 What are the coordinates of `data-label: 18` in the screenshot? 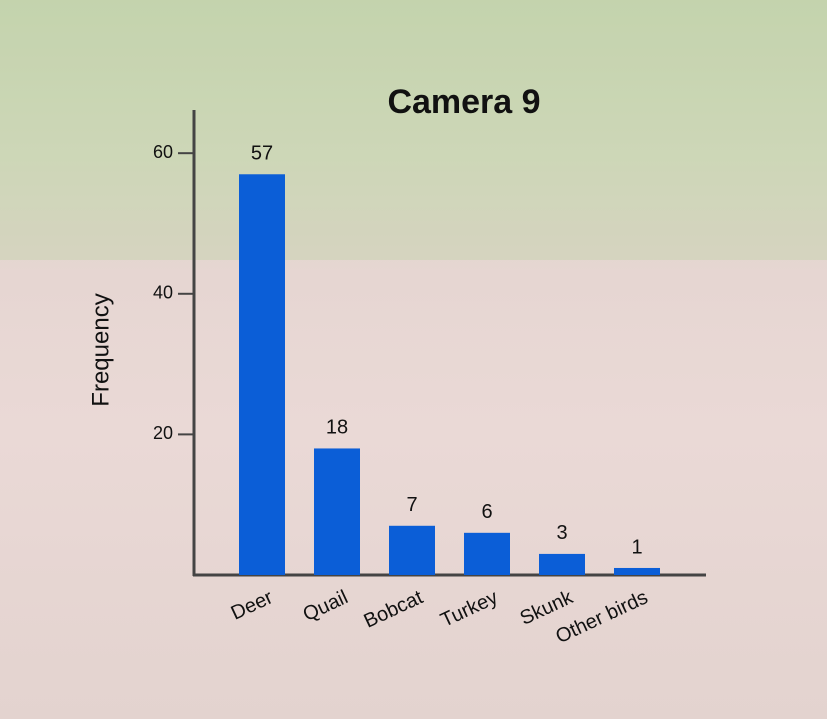 It's located at (337, 428).